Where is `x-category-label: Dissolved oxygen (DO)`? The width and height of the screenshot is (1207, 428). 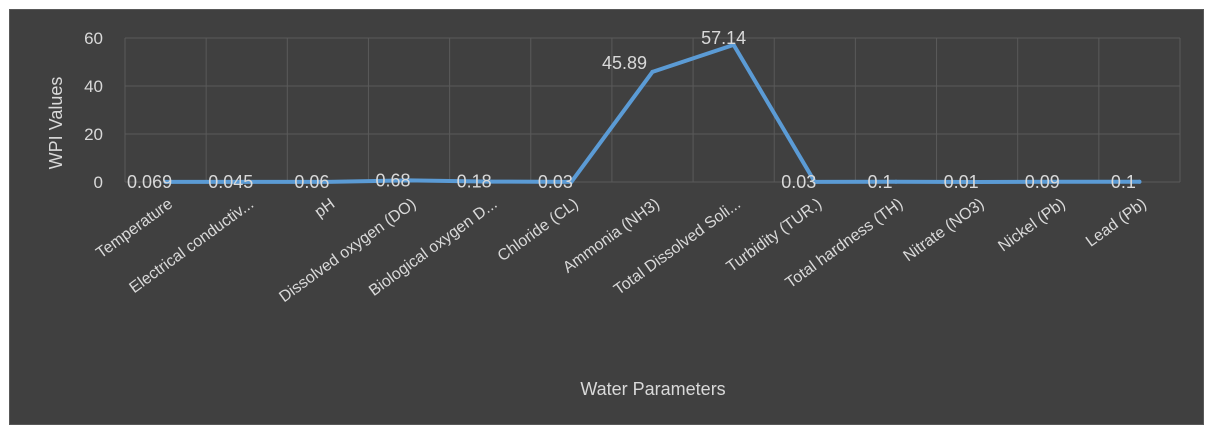
x-category-label: Dissolved oxygen (DO) is located at coordinates (347, 250).